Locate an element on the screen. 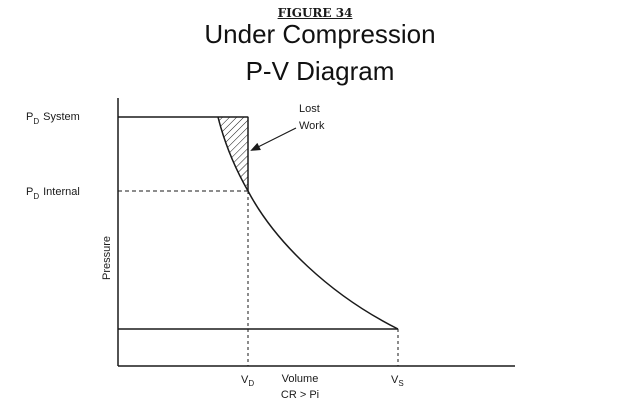 The image size is (640, 411). x-axis-sublabel: CR > Pi is located at coordinates (300, 395).